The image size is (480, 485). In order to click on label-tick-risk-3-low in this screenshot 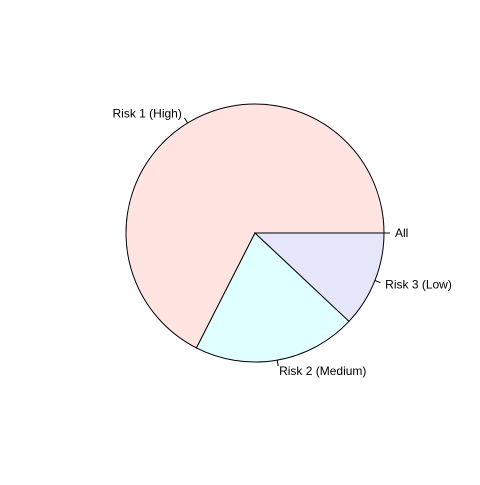, I will do `click(377, 282)`.